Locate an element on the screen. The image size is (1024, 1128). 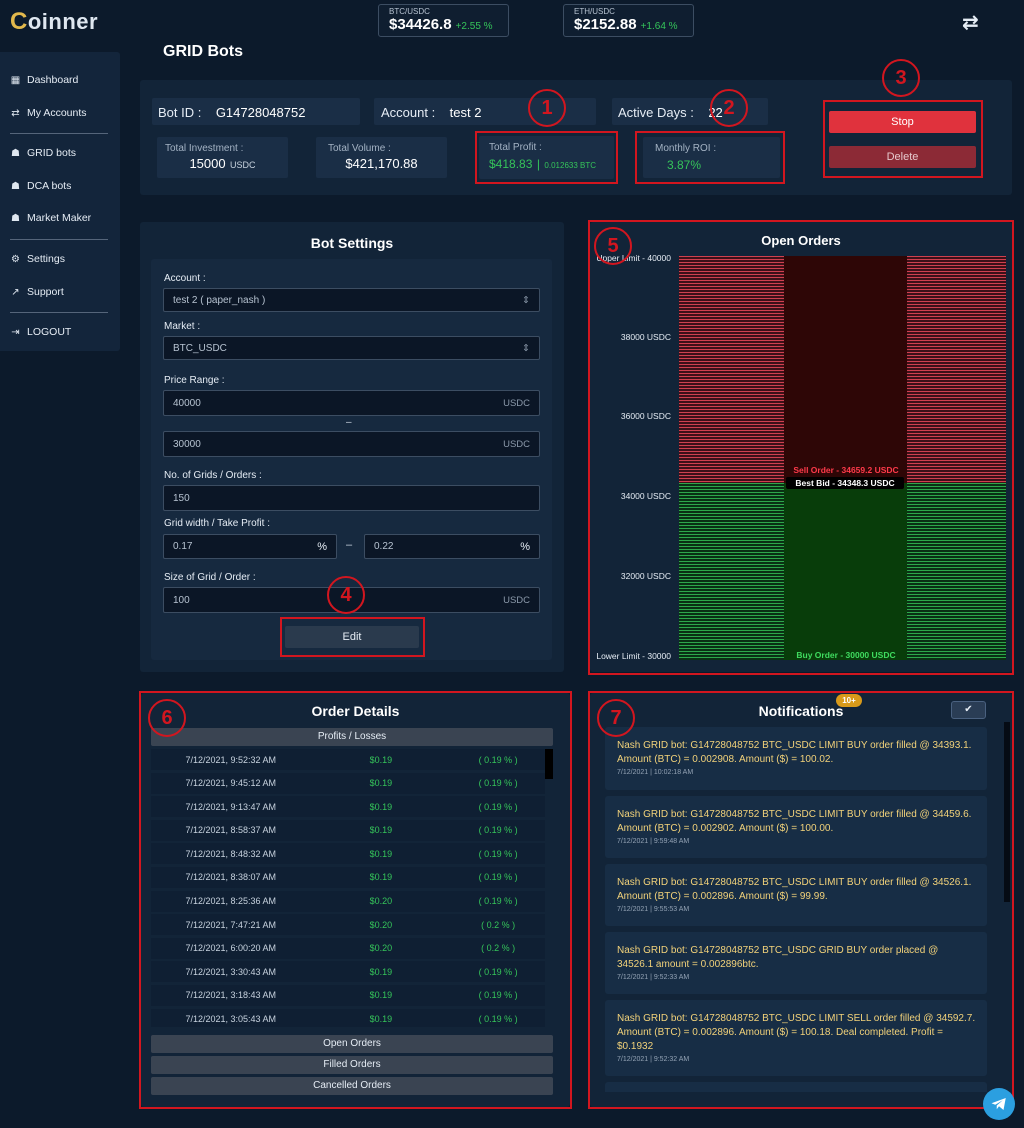
highlight-stop-delete is located at coordinates (903, 139).